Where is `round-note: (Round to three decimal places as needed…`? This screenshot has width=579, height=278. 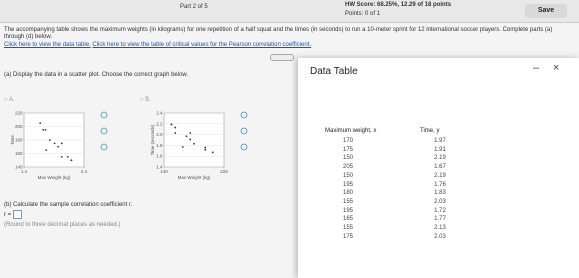
round-note: (Round to three decimal places as needed… is located at coordinates (62, 225).